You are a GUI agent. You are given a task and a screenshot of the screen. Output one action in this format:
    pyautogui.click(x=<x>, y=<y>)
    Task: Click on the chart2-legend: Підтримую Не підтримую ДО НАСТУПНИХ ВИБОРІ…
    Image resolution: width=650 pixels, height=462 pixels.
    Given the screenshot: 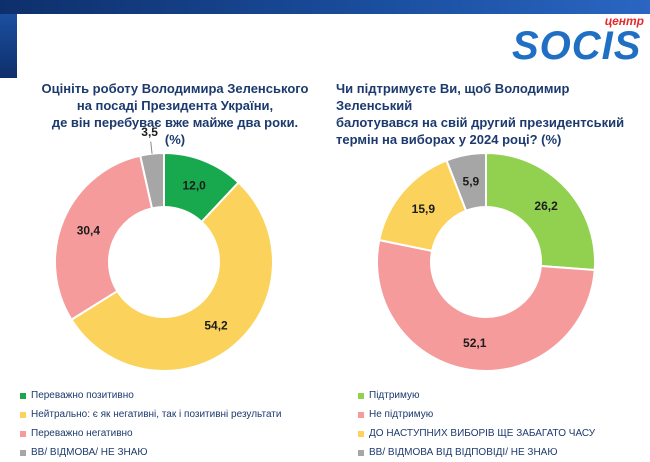 What is the action you would take?
    pyautogui.click(x=503, y=426)
    